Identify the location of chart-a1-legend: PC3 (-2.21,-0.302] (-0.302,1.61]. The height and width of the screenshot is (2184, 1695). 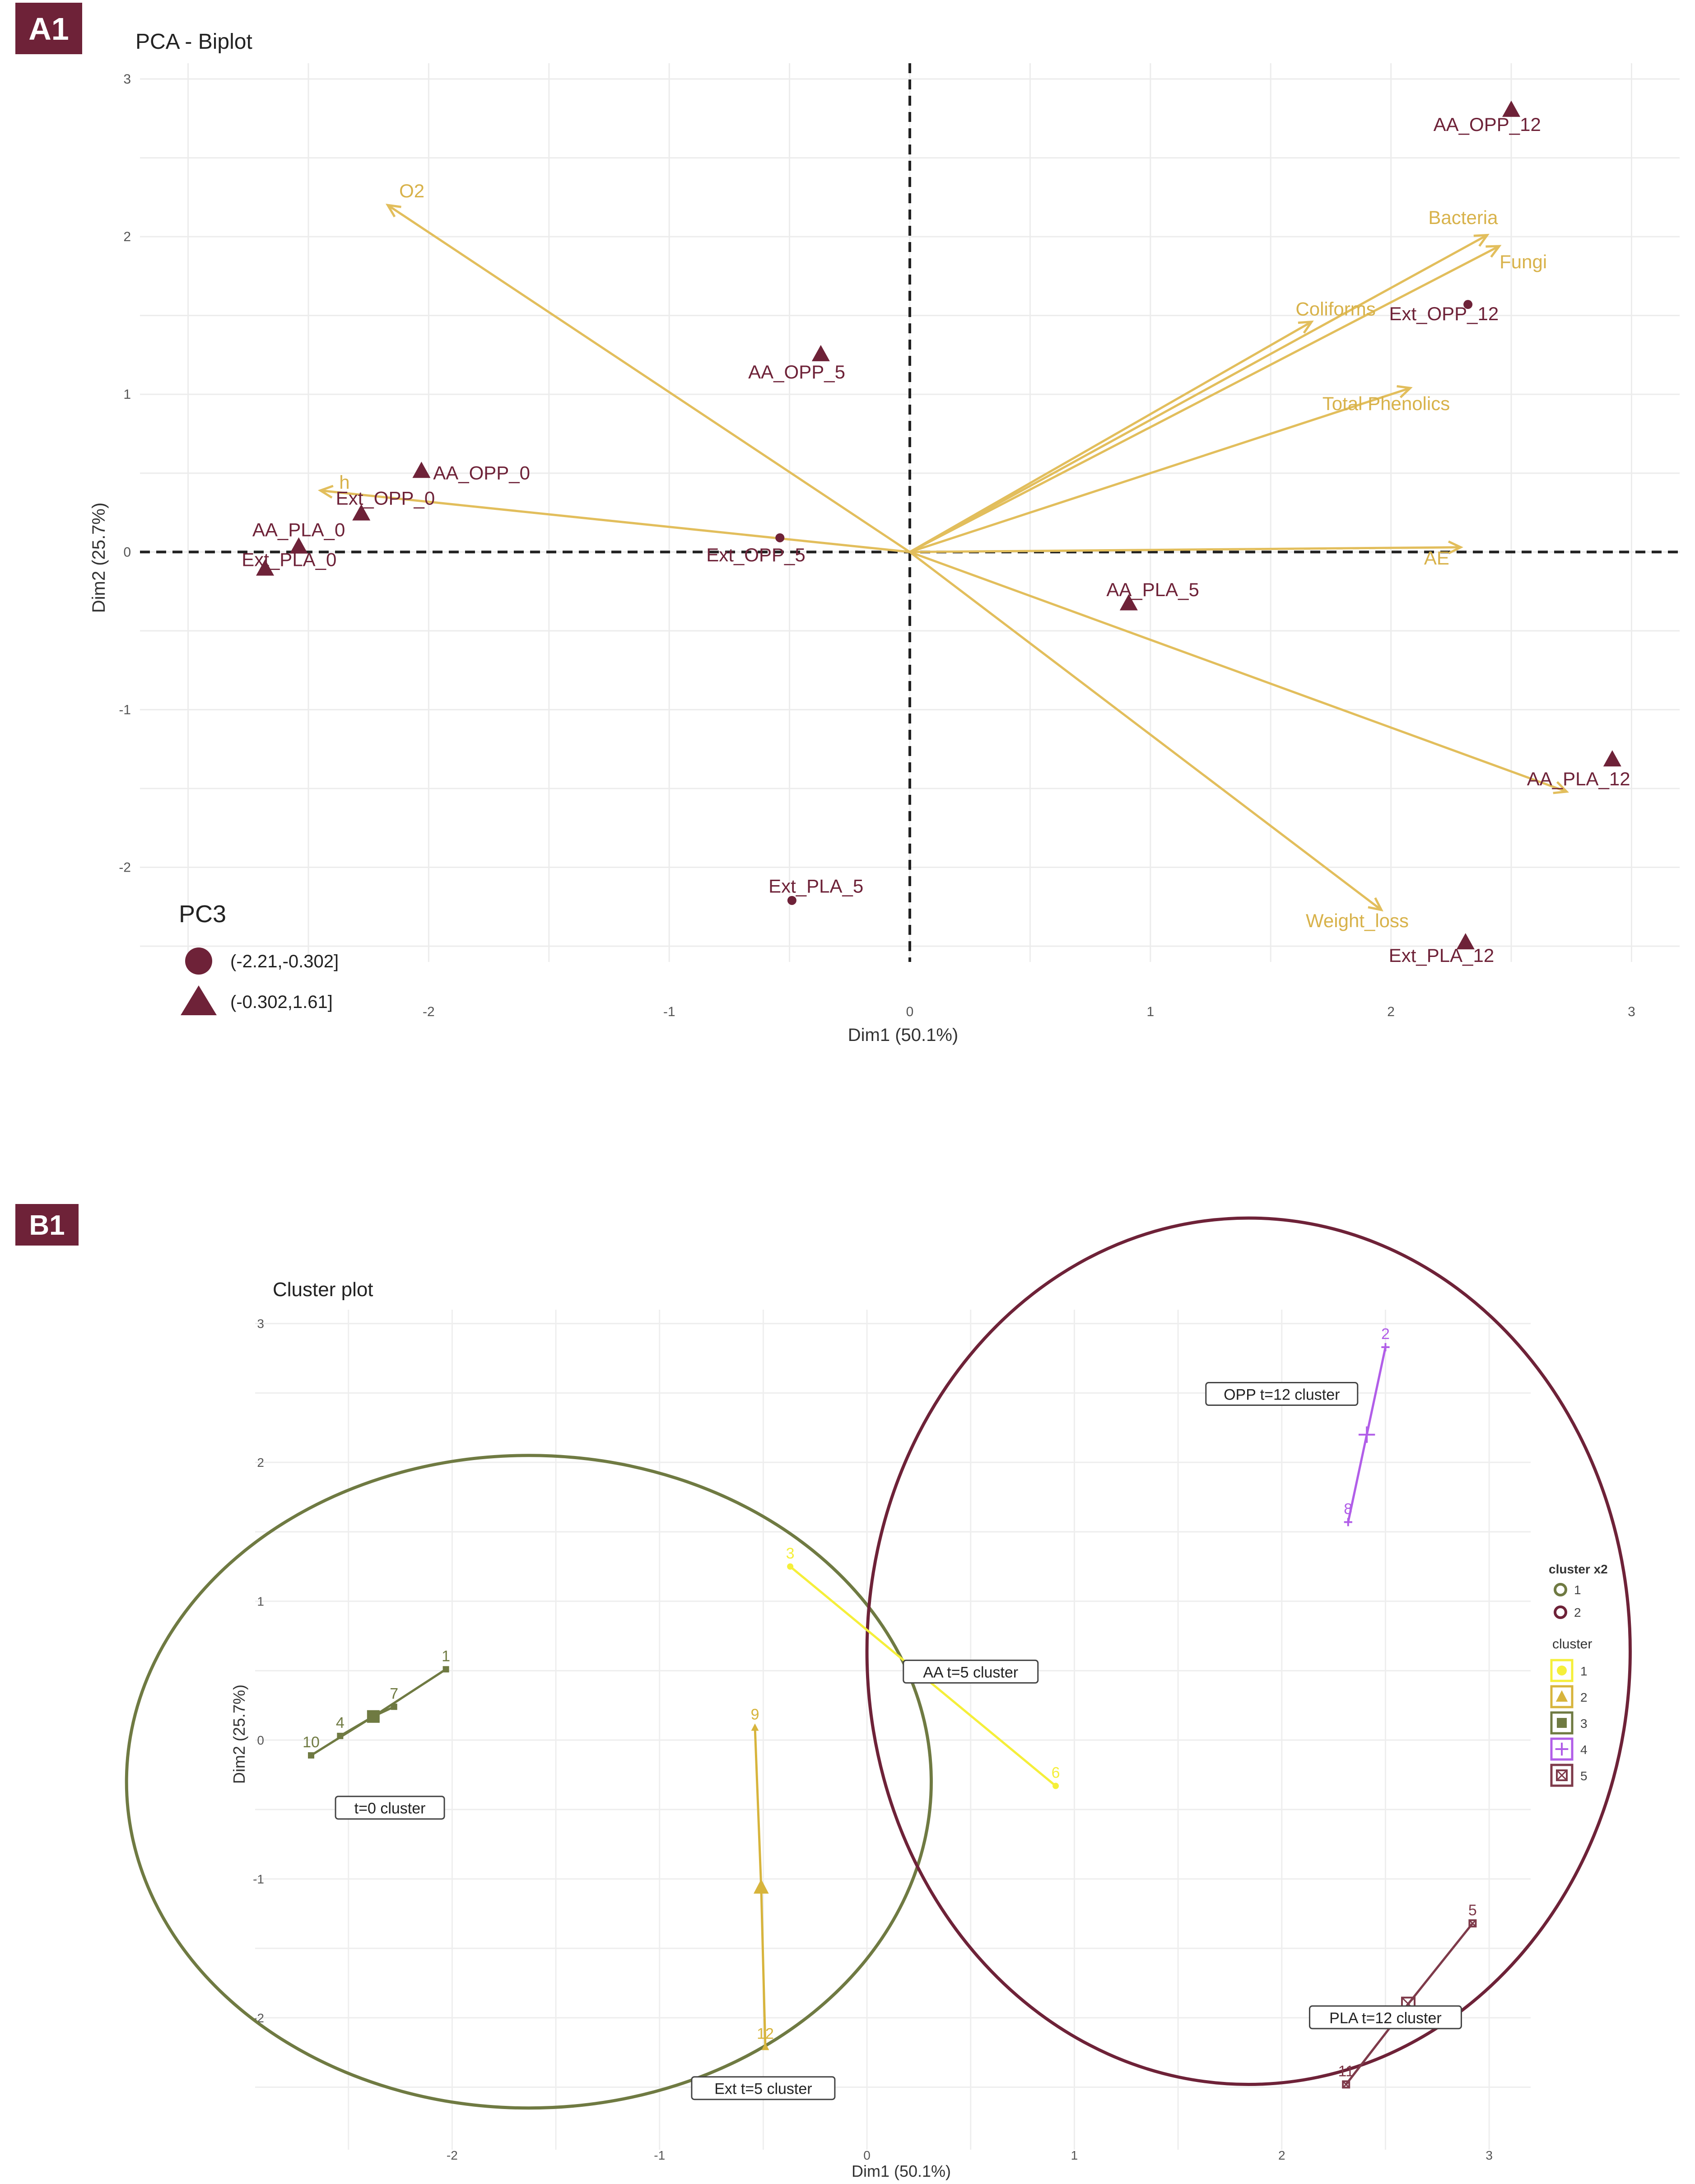
(259, 958).